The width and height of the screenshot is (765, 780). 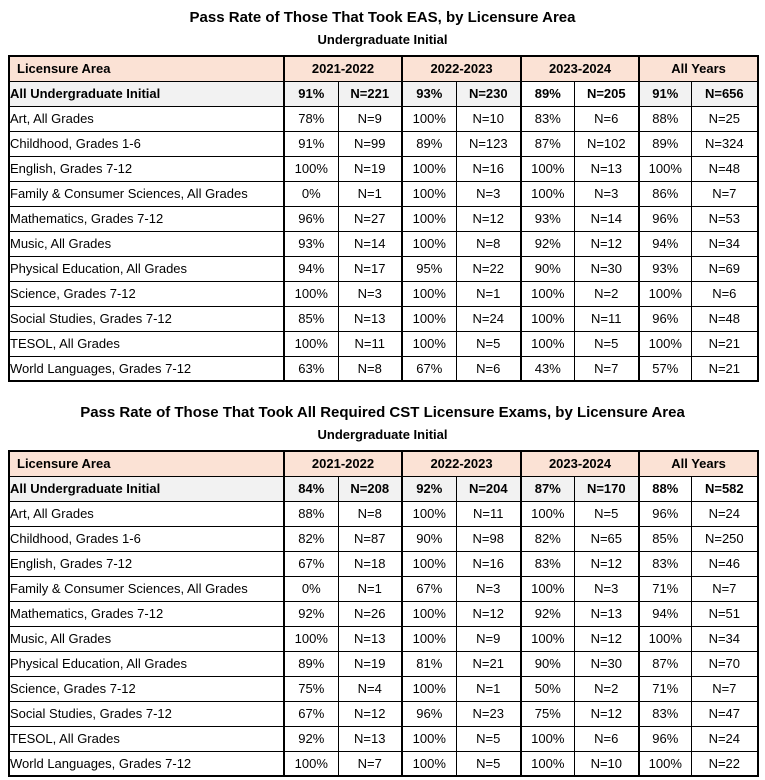 What do you see at coordinates (146, 118) in the screenshot?
I see `row-label: Art, All Grades` at bounding box center [146, 118].